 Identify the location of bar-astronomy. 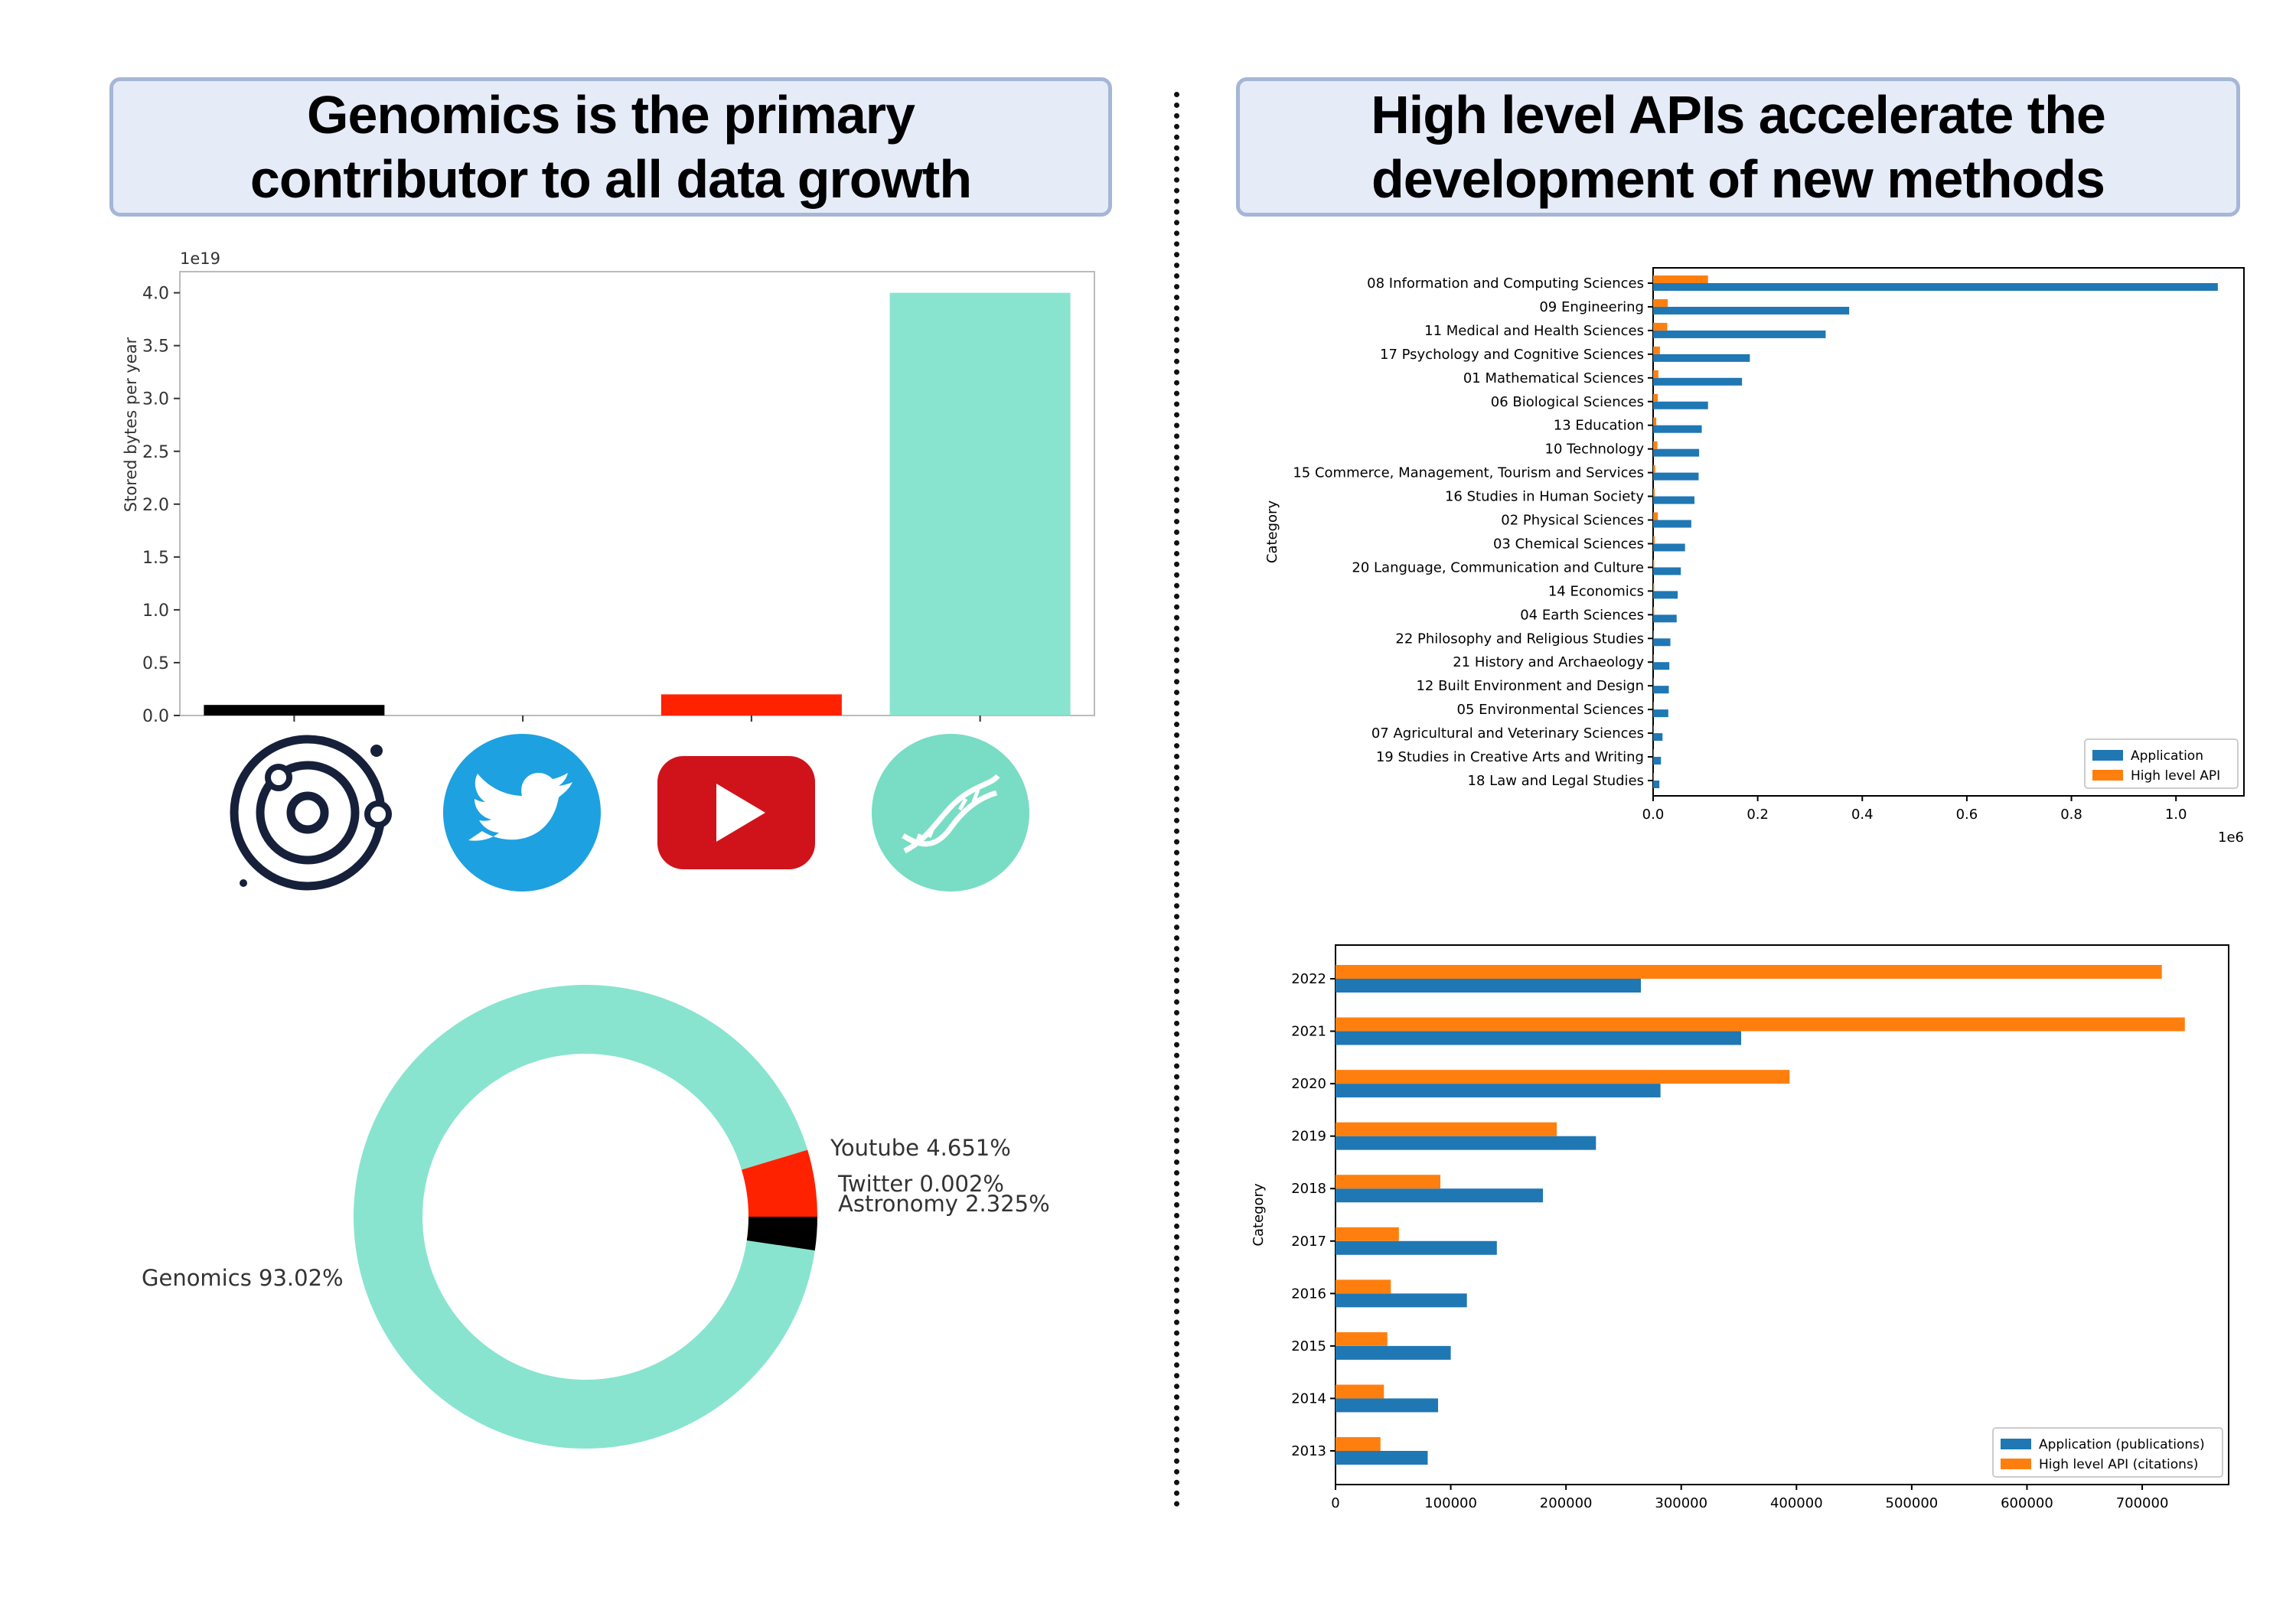
(294, 710).